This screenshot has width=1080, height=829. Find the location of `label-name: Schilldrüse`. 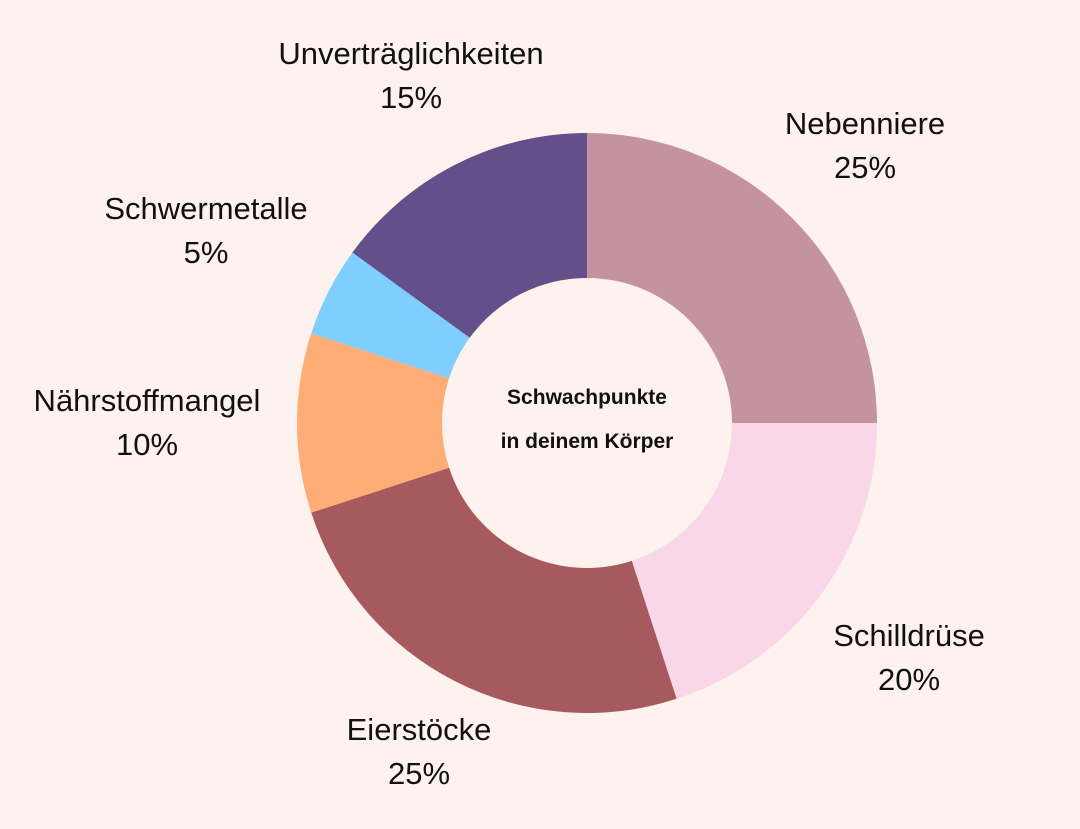

label-name: Schilldrüse is located at coordinates (909, 635).